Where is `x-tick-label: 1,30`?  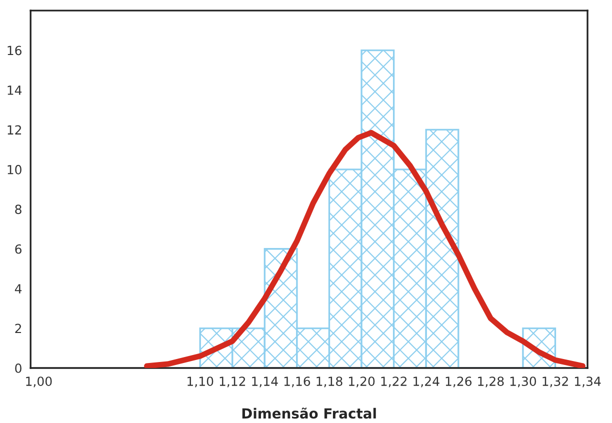 x-tick-label: 1,30 is located at coordinates (523, 382).